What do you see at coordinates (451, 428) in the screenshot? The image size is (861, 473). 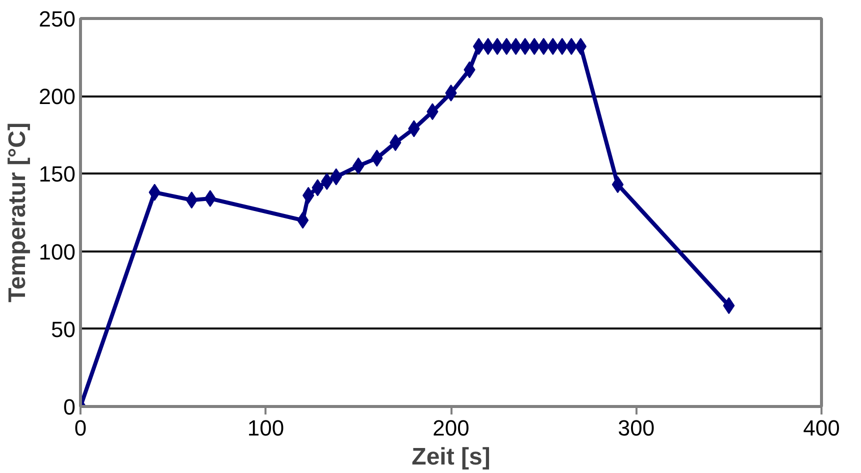 I see `x-tick-label: 200` at bounding box center [451, 428].